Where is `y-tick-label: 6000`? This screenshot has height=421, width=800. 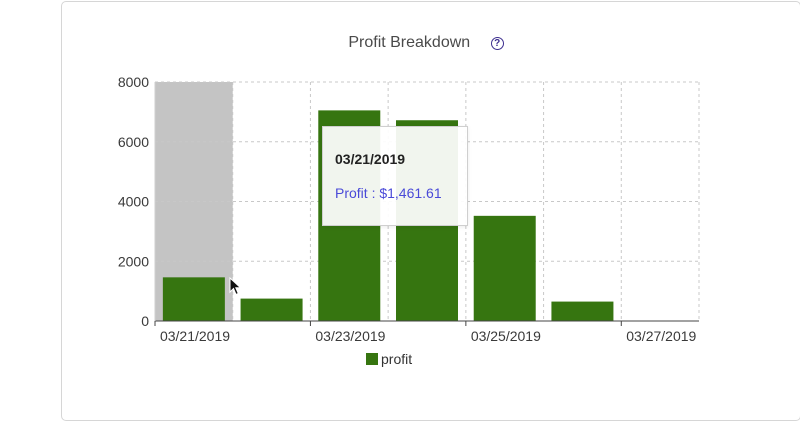 y-tick-label: 6000 is located at coordinates (133, 142).